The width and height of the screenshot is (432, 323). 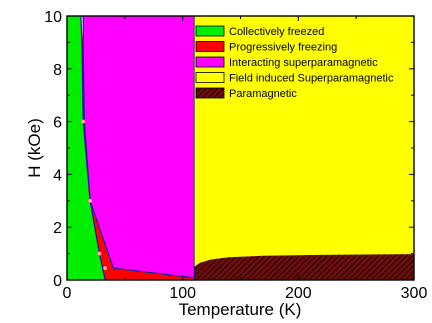 What do you see at coordinates (57, 281) in the screenshot?
I see `y-tick-label: 0` at bounding box center [57, 281].